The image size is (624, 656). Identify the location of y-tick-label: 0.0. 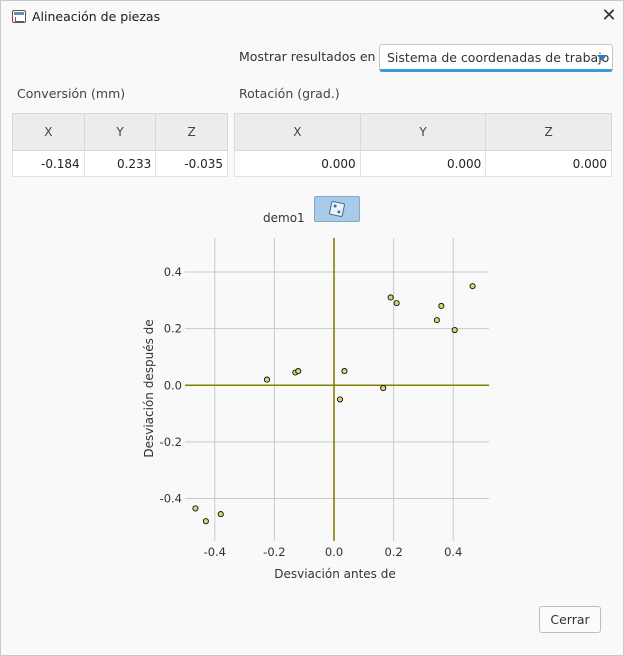
(173, 385).